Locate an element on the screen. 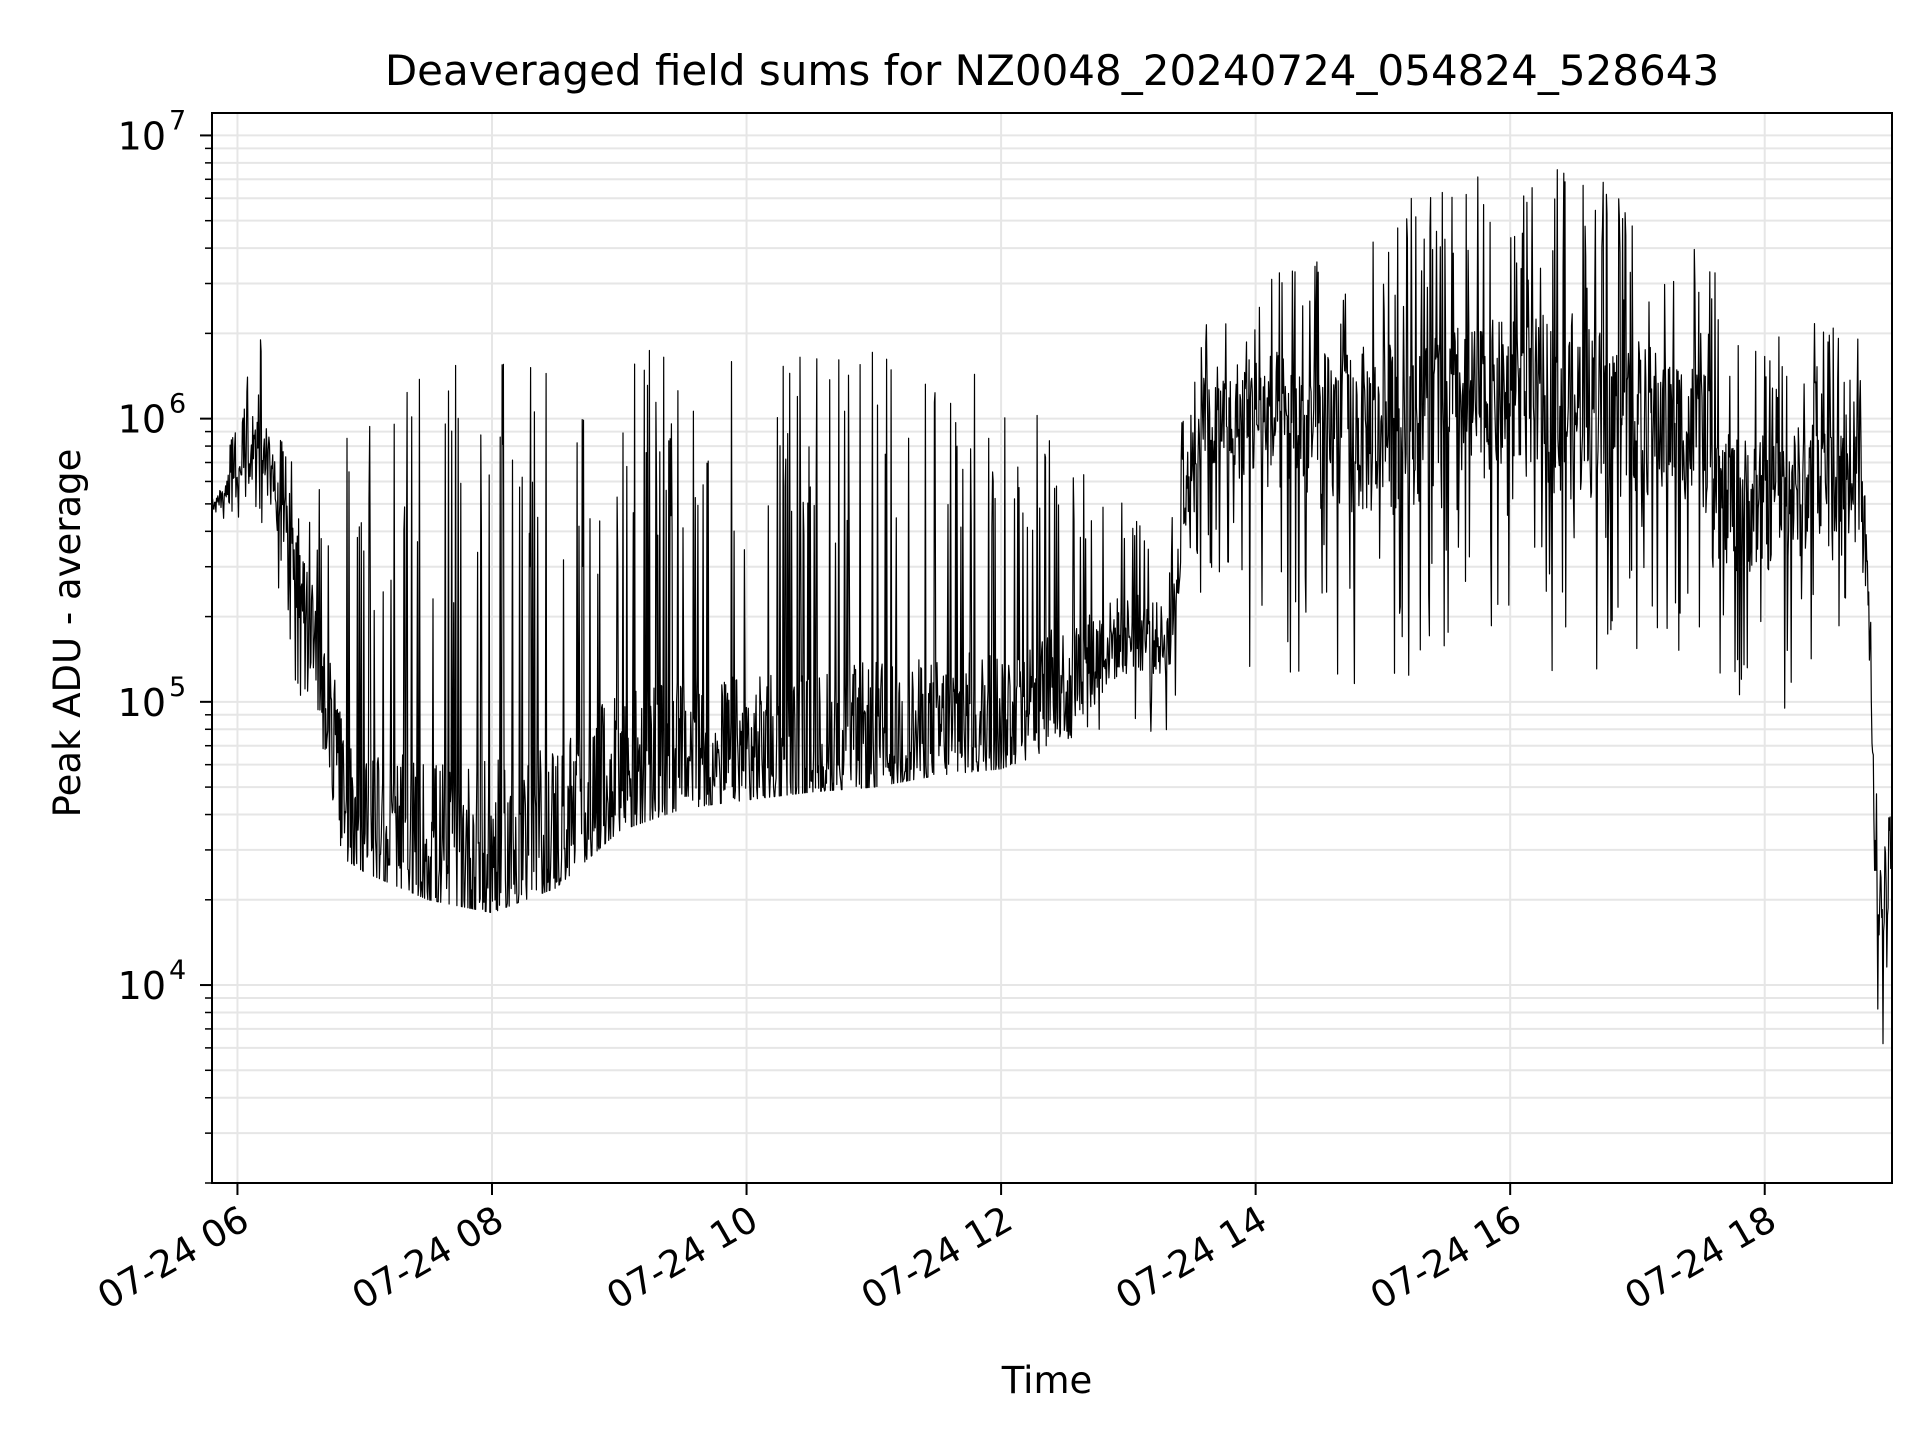 Image resolution: width=1920 pixels, height=1444 pixels. y-tick-exponent: 7 is located at coordinates (177, 120).